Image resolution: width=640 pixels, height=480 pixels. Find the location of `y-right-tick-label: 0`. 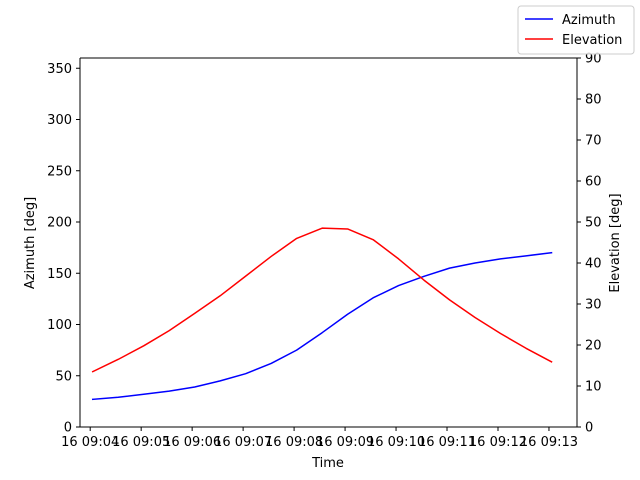

y-right-tick-label: 0 is located at coordinates (589, 428).